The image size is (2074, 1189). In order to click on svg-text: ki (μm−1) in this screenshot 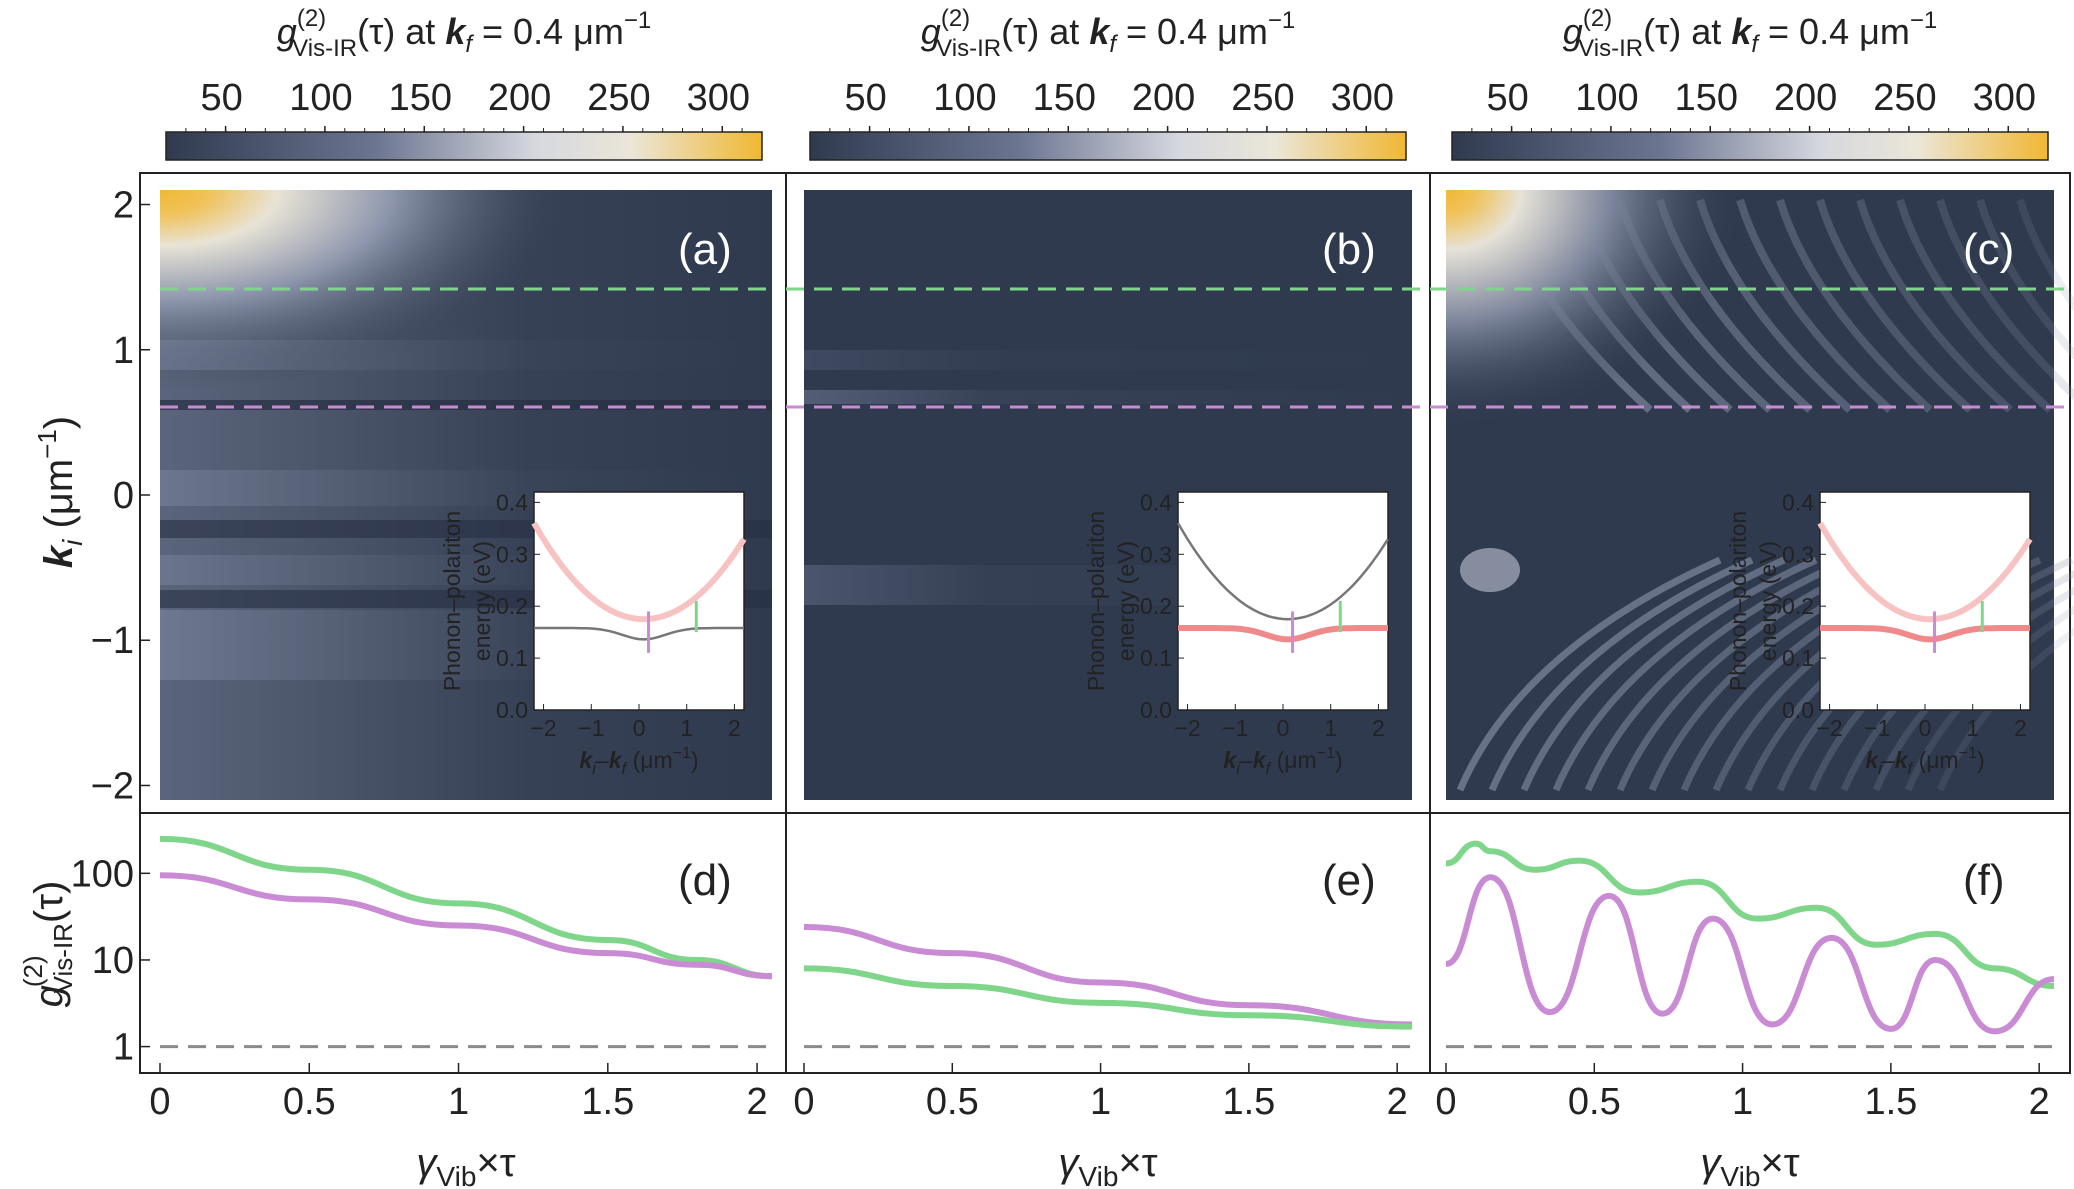, I will do `click(60, 492)`.